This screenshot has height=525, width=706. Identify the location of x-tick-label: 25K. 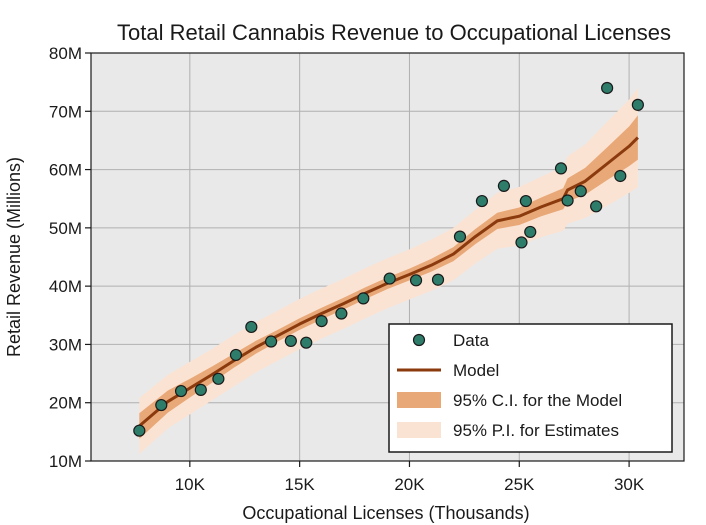
(519, 484).